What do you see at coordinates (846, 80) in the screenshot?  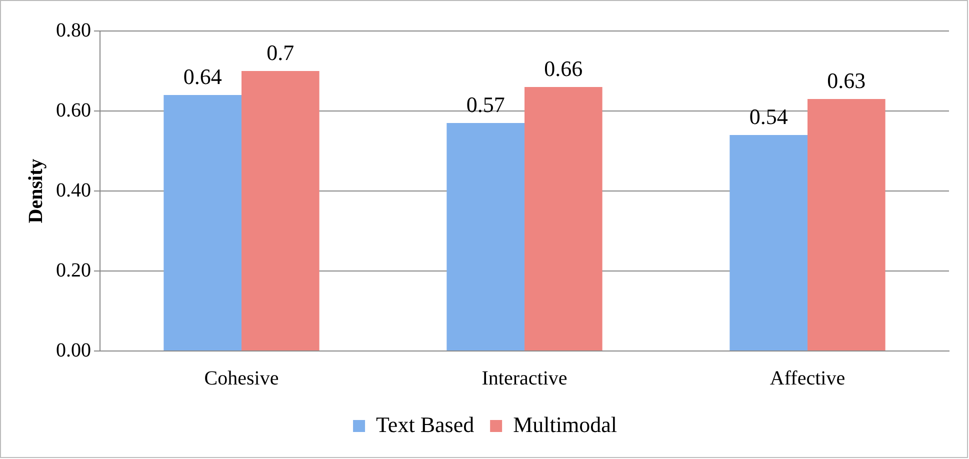 I see `data-label: 0.63` at bounding box center [846, 80].